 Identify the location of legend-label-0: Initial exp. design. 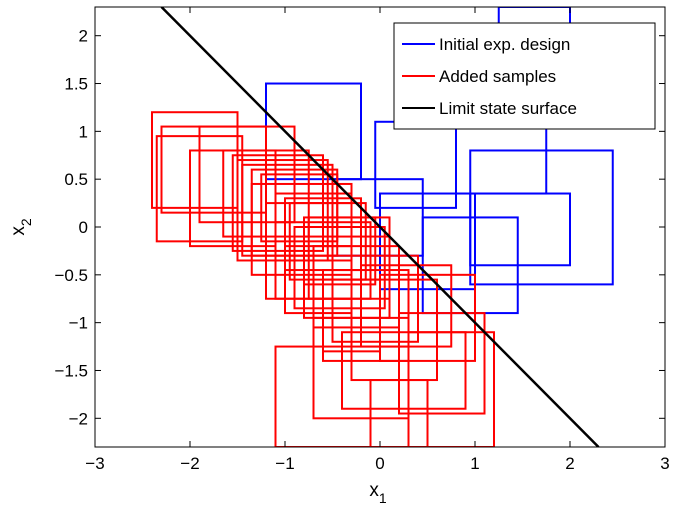
(504, 44).